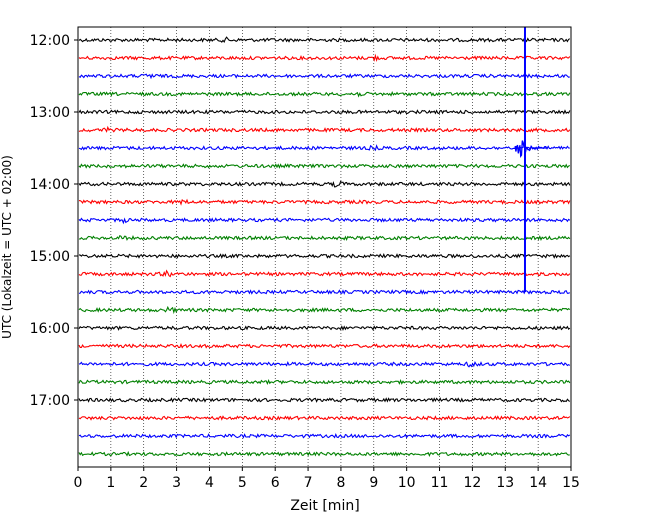  I want to click on x-tick-label-8: 8, so click(340, 483).